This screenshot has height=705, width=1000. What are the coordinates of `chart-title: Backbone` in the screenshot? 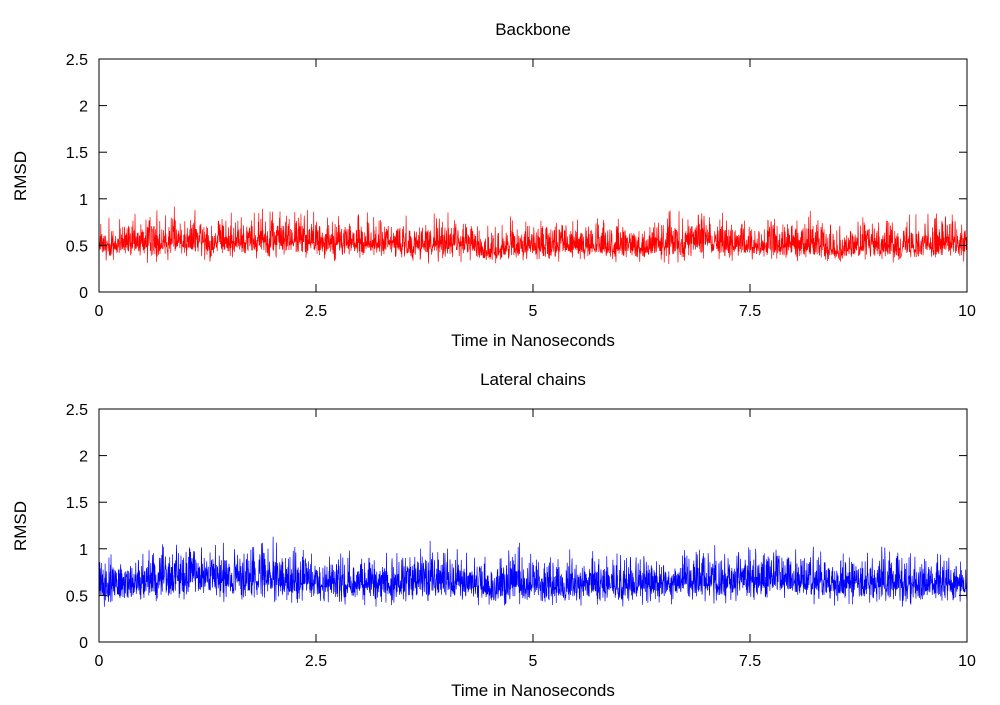 It's located at (533, 29).